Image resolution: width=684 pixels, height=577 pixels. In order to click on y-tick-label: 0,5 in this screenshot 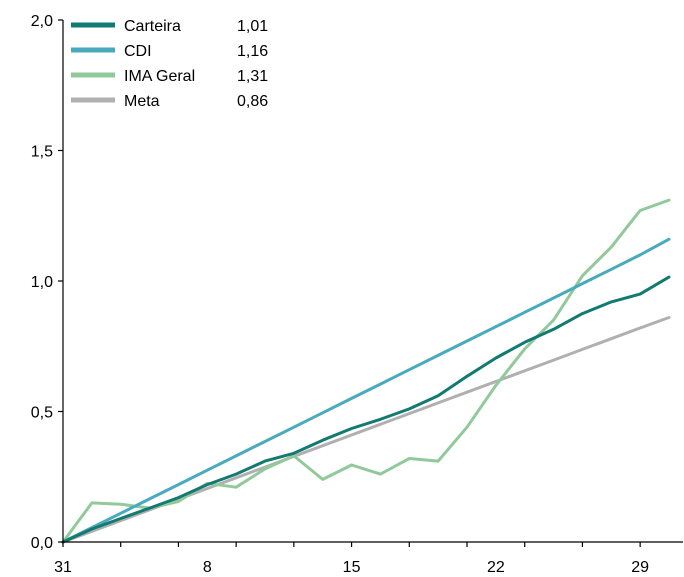, I will do `click(42, 413)`.